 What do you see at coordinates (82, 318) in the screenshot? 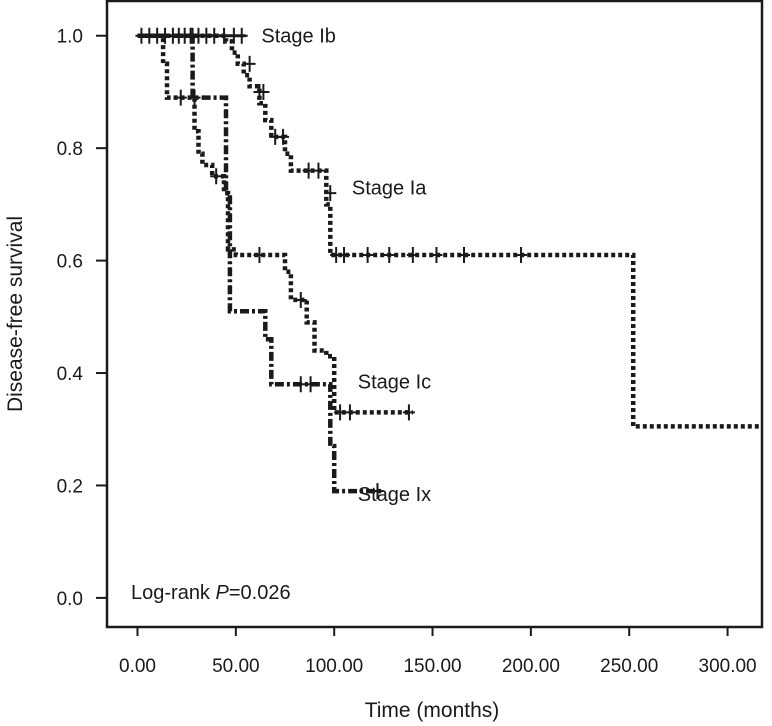
I see `y-axis: 0.0 0.2 0.4 0.6 0.8 1.0` at bounding box center [82, 318].